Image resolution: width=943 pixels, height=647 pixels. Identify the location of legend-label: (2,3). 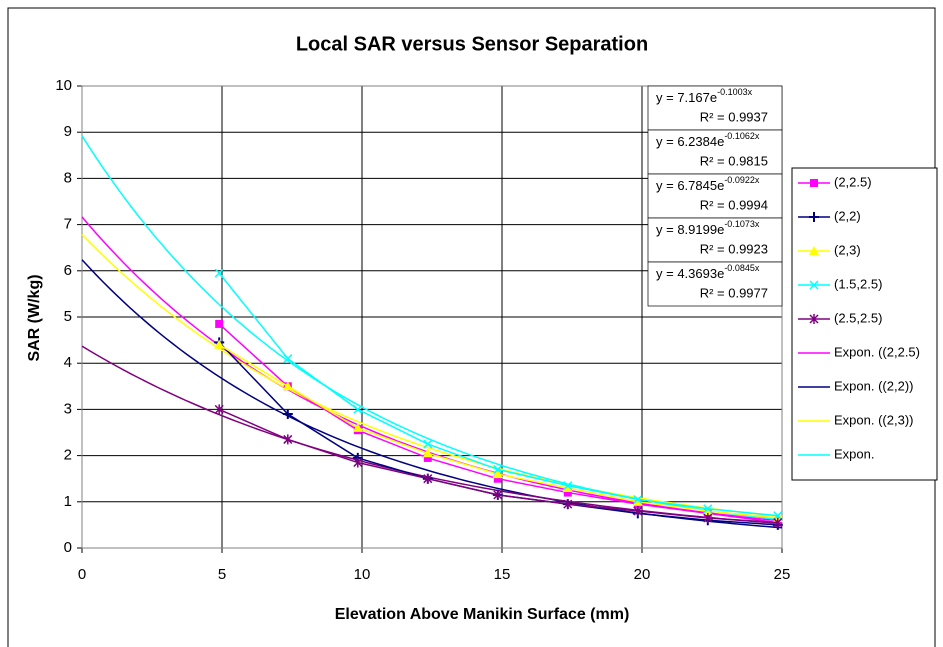
(847, 249).